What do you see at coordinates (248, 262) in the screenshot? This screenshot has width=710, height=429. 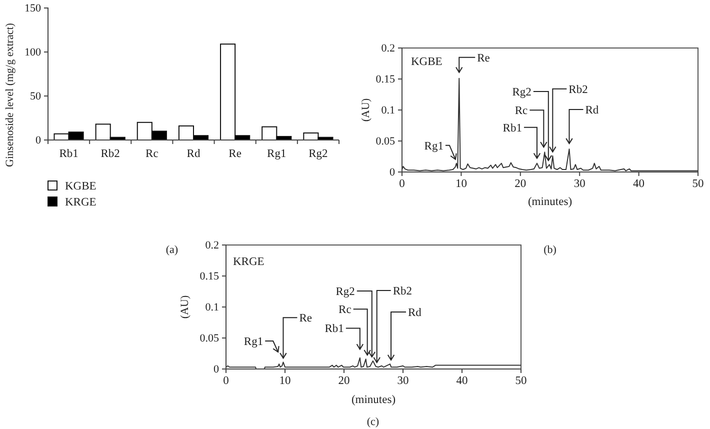 I see `text: KRGE` at bounding box center [248, 262].